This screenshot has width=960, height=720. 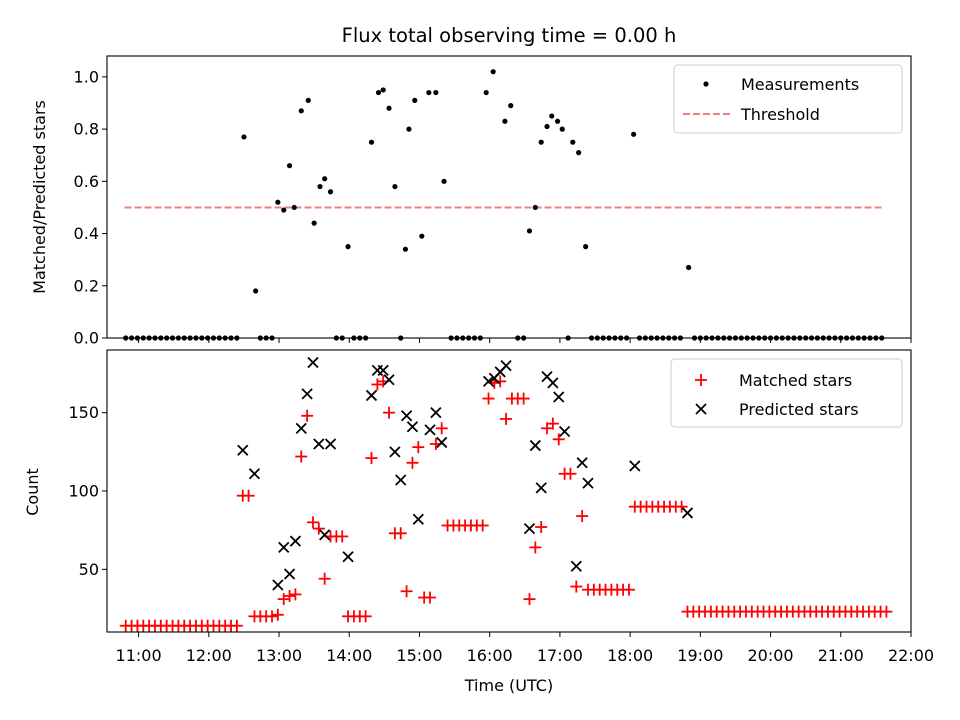 I want to click on top-y-tick-label: 0.8, so click(x=86, y=129).